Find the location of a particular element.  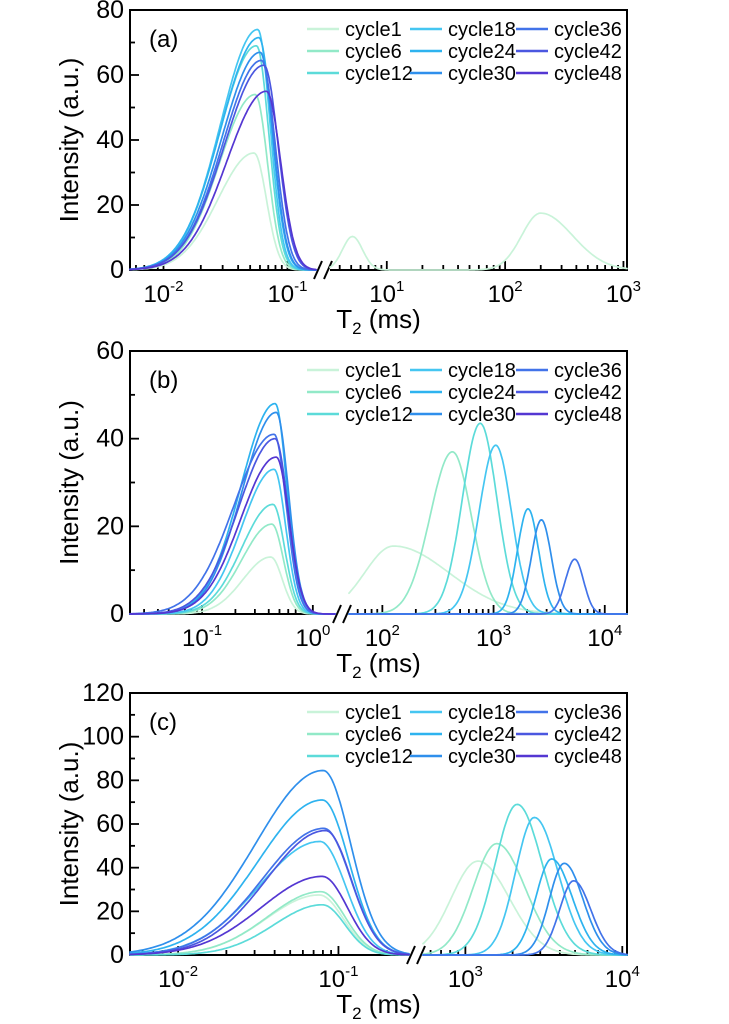

curve-cycle30 is located at coordinates (269, 862).